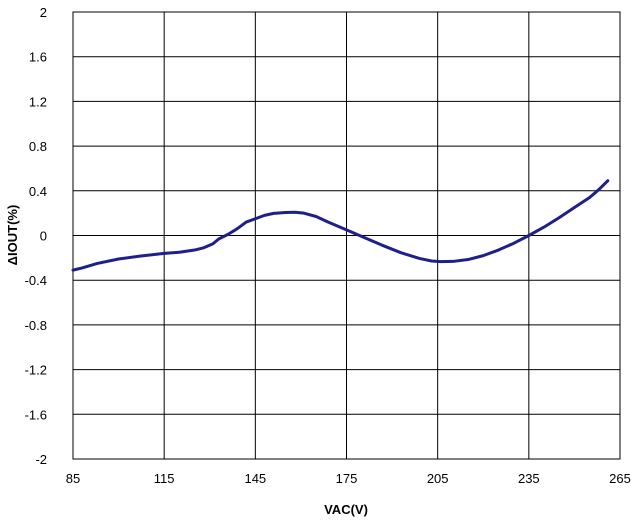 The image size is (642, 529). I want to click on series-line, so click(340, 225).